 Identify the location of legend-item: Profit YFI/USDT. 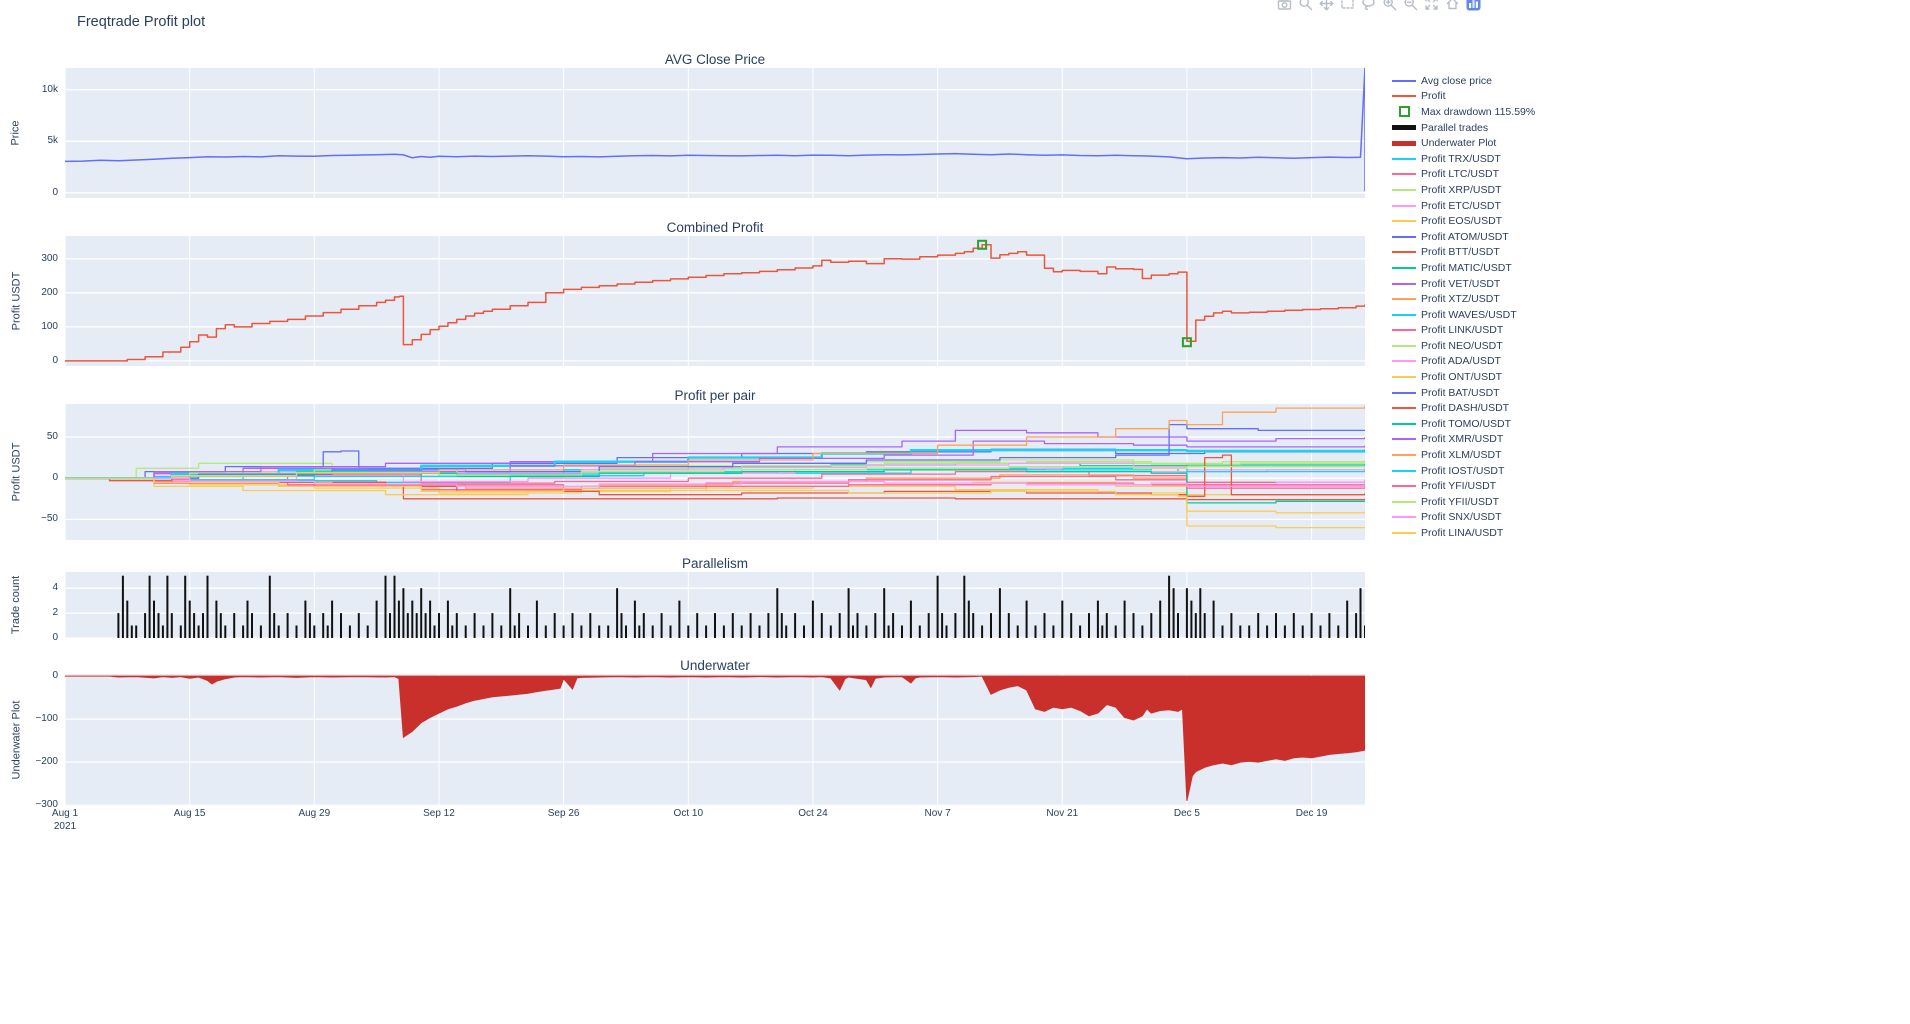
(1463, 486).